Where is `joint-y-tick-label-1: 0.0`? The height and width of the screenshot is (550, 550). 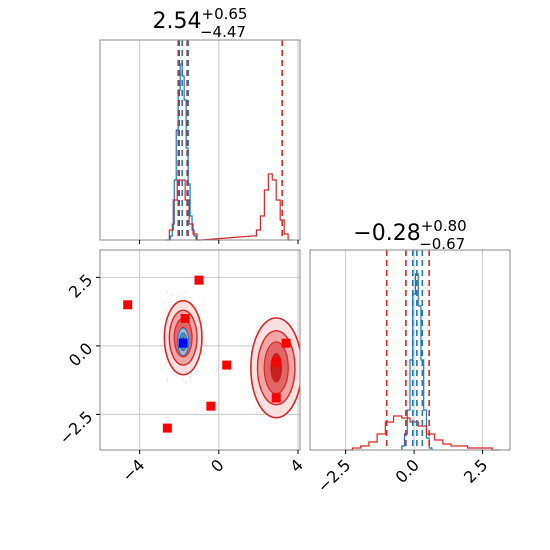 joint-y-tick-label-1: 0.0 is located at coordinates (80, 354).